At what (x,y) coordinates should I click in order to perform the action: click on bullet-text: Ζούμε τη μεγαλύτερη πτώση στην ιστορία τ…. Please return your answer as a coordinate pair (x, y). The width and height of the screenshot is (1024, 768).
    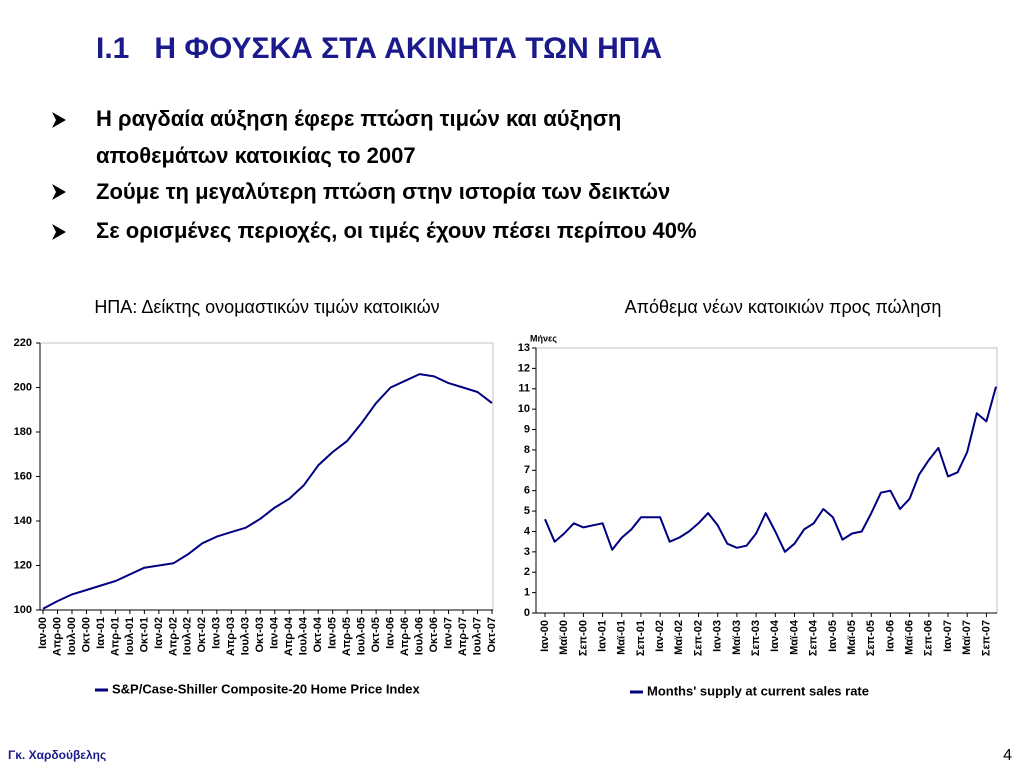
    Looking at the image, I should click on (383, 191).